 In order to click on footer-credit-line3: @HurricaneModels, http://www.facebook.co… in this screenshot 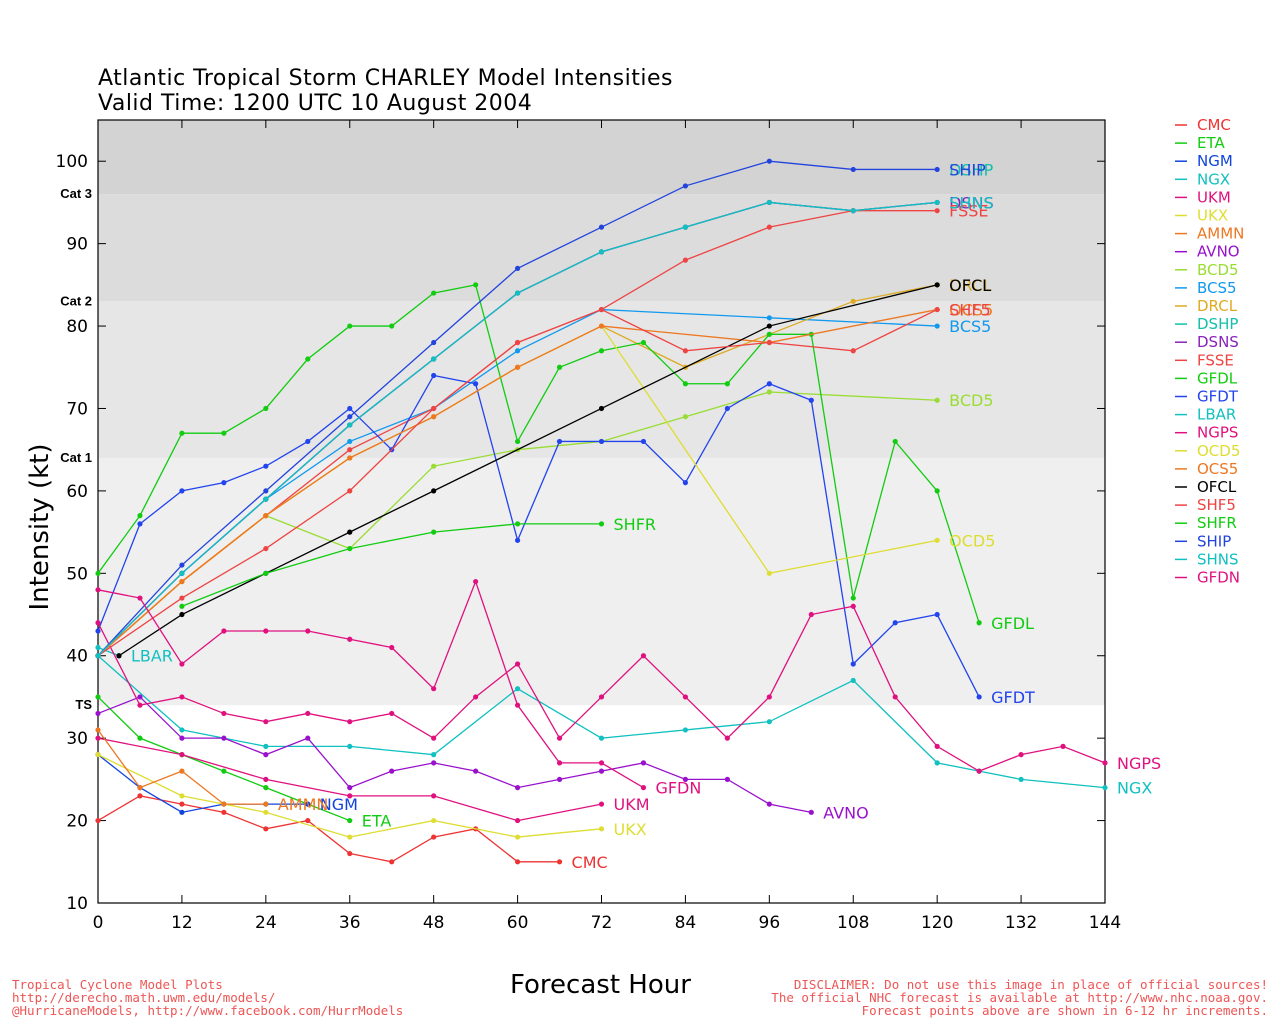, I will do `click(208, 1010)`.